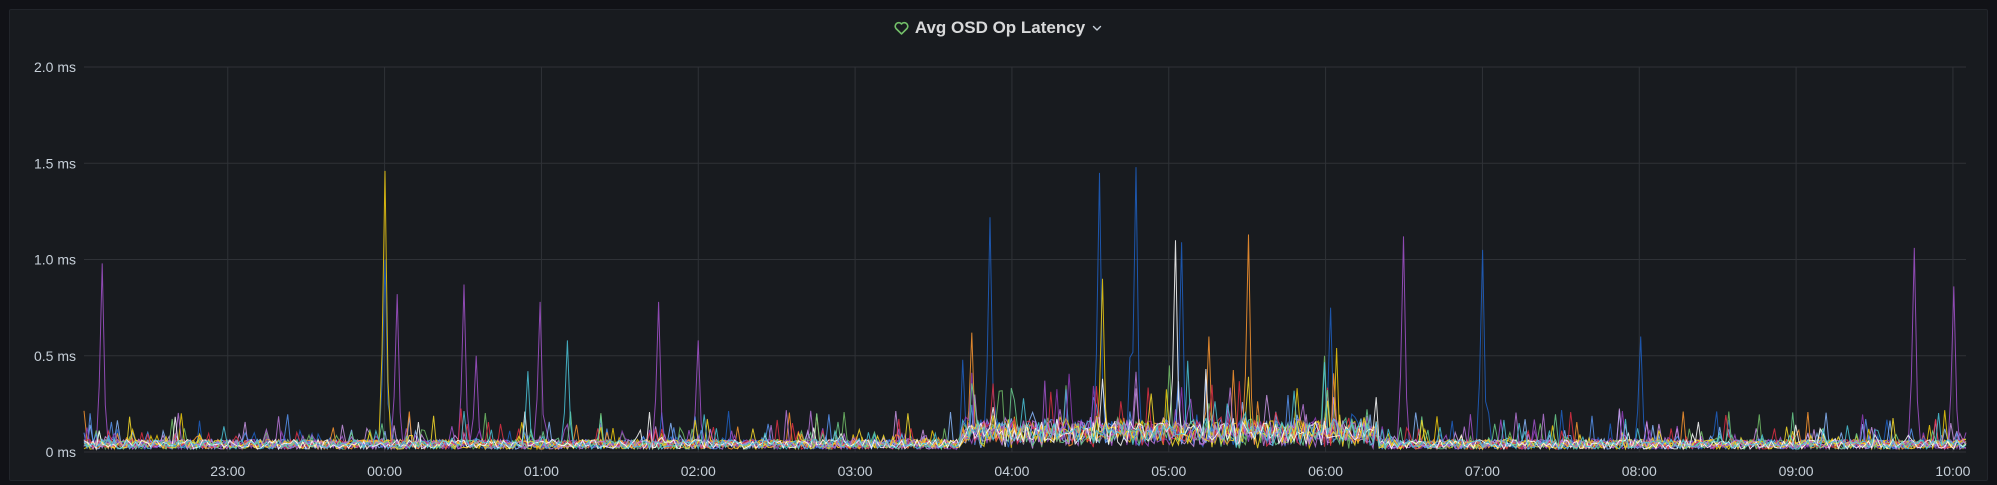 Image resolution: width=1997 pixels, height=485 pixels. I want to click on x-tick-label: 05:00, so click(1168, 471).